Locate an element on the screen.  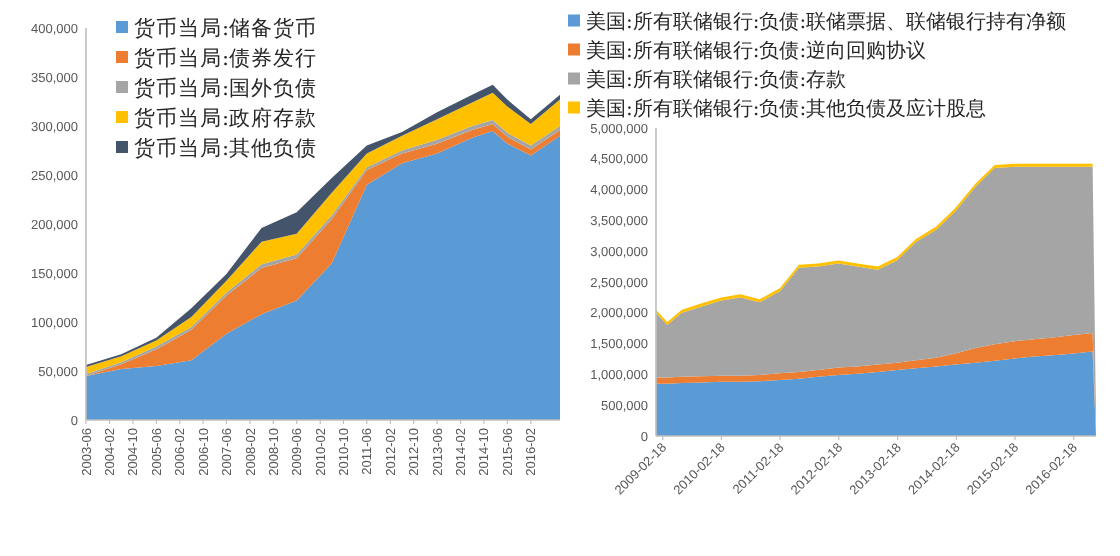
legend-label: 货币当局:国外负债 is located at coordinates (226, 87).